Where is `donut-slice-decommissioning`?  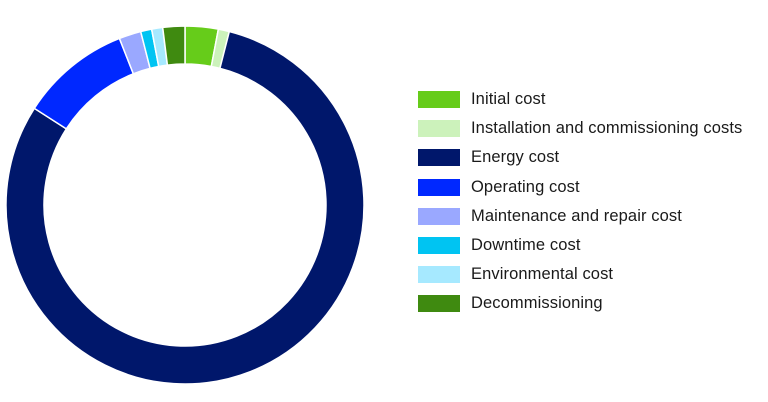
donut-slice-decommissioning is located at coordinates (173, 45).